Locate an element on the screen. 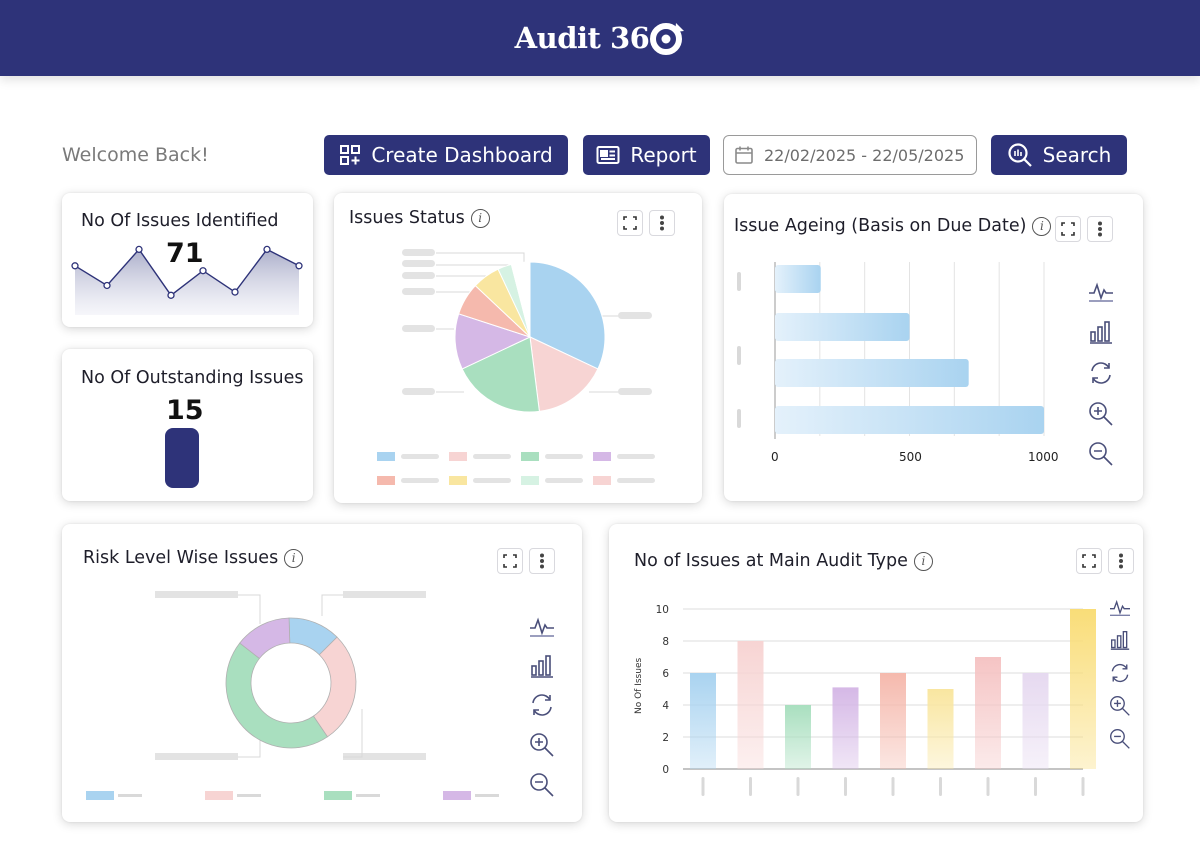 The width and height of the screenshot is (1200, 852). report-button: Report is located at coordinates (646, 155).